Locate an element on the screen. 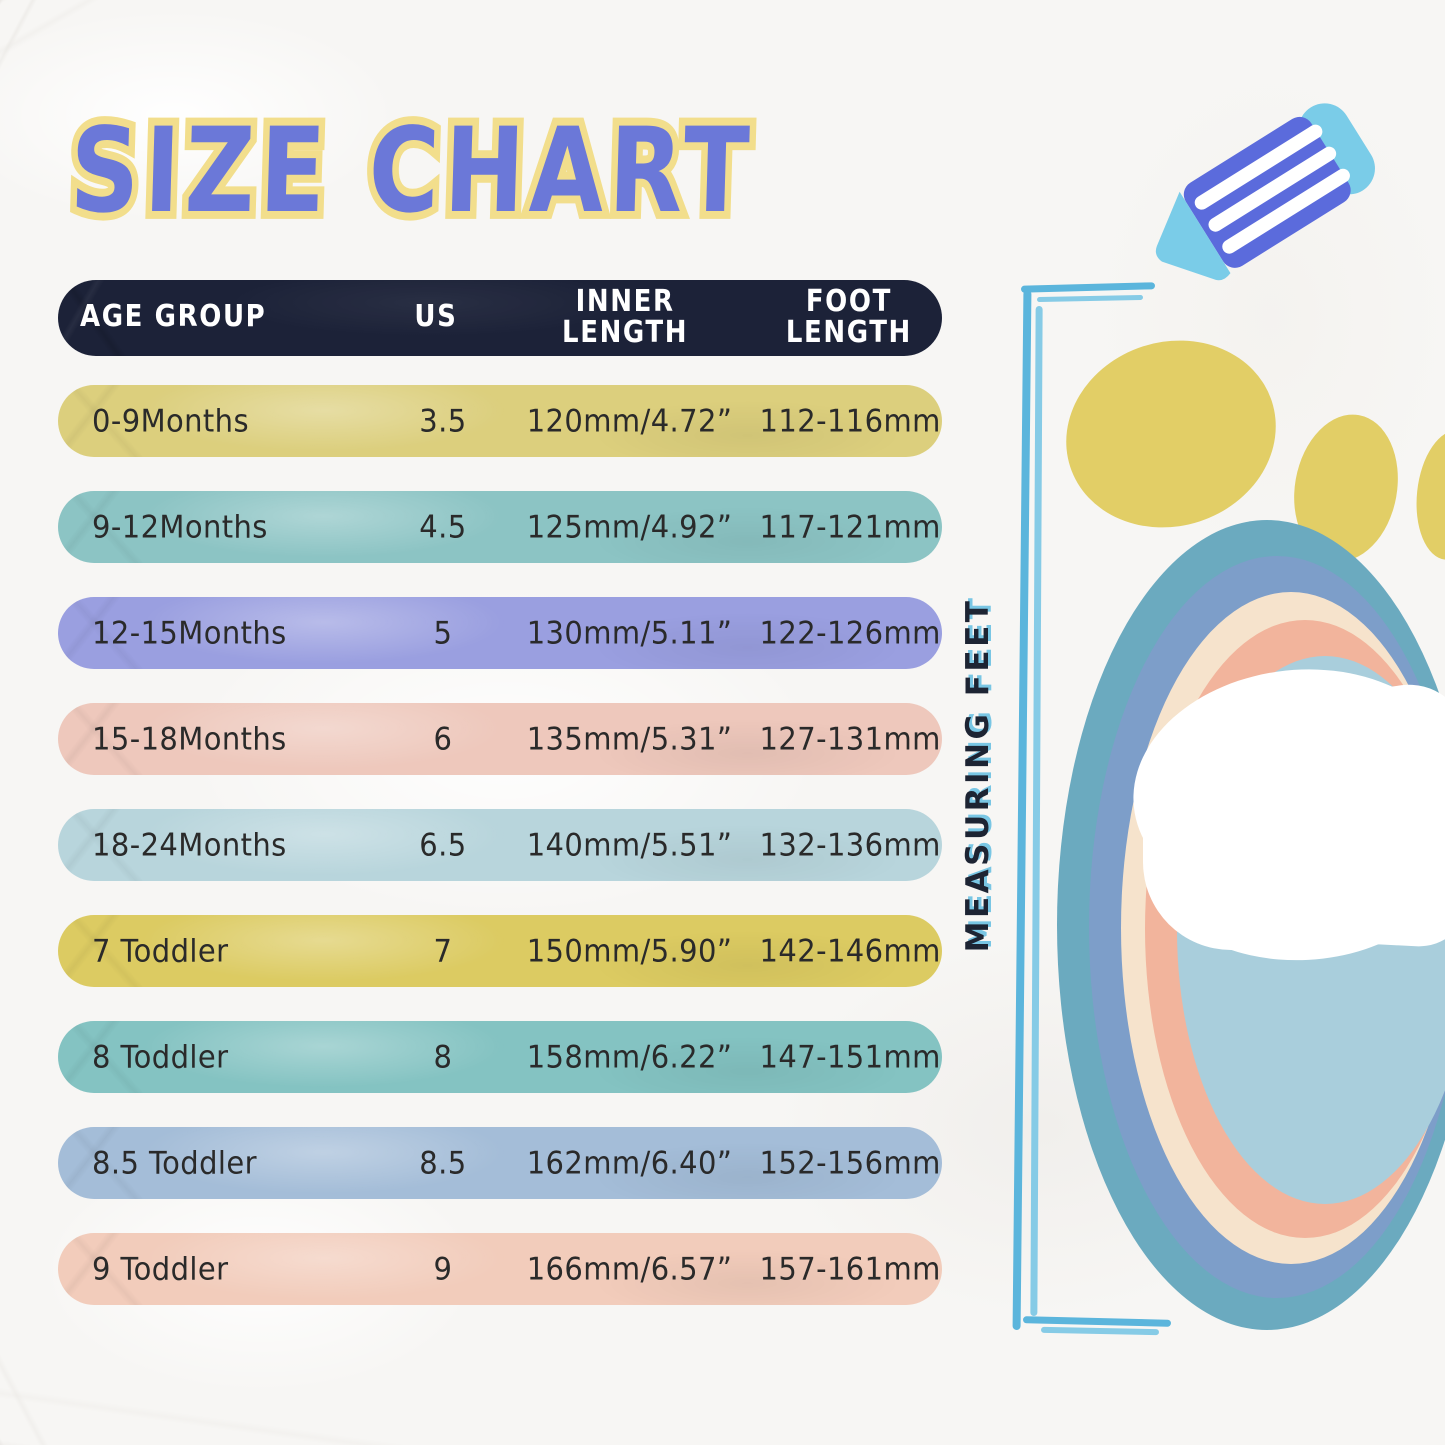 The height and width of the screenshot is (1445, 1445). cell-foot-length: 132-136mm is located at coordinates (850, 845).